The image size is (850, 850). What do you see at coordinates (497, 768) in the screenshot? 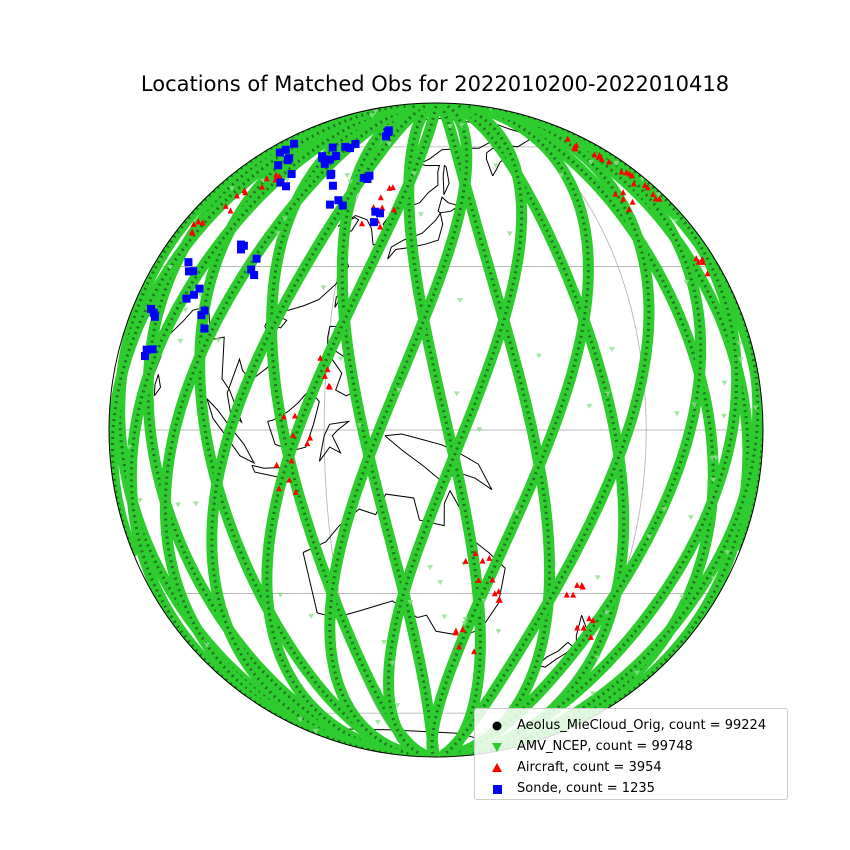
I see `red-triangle-up-marker-icon` at bounding box center [497, 768].